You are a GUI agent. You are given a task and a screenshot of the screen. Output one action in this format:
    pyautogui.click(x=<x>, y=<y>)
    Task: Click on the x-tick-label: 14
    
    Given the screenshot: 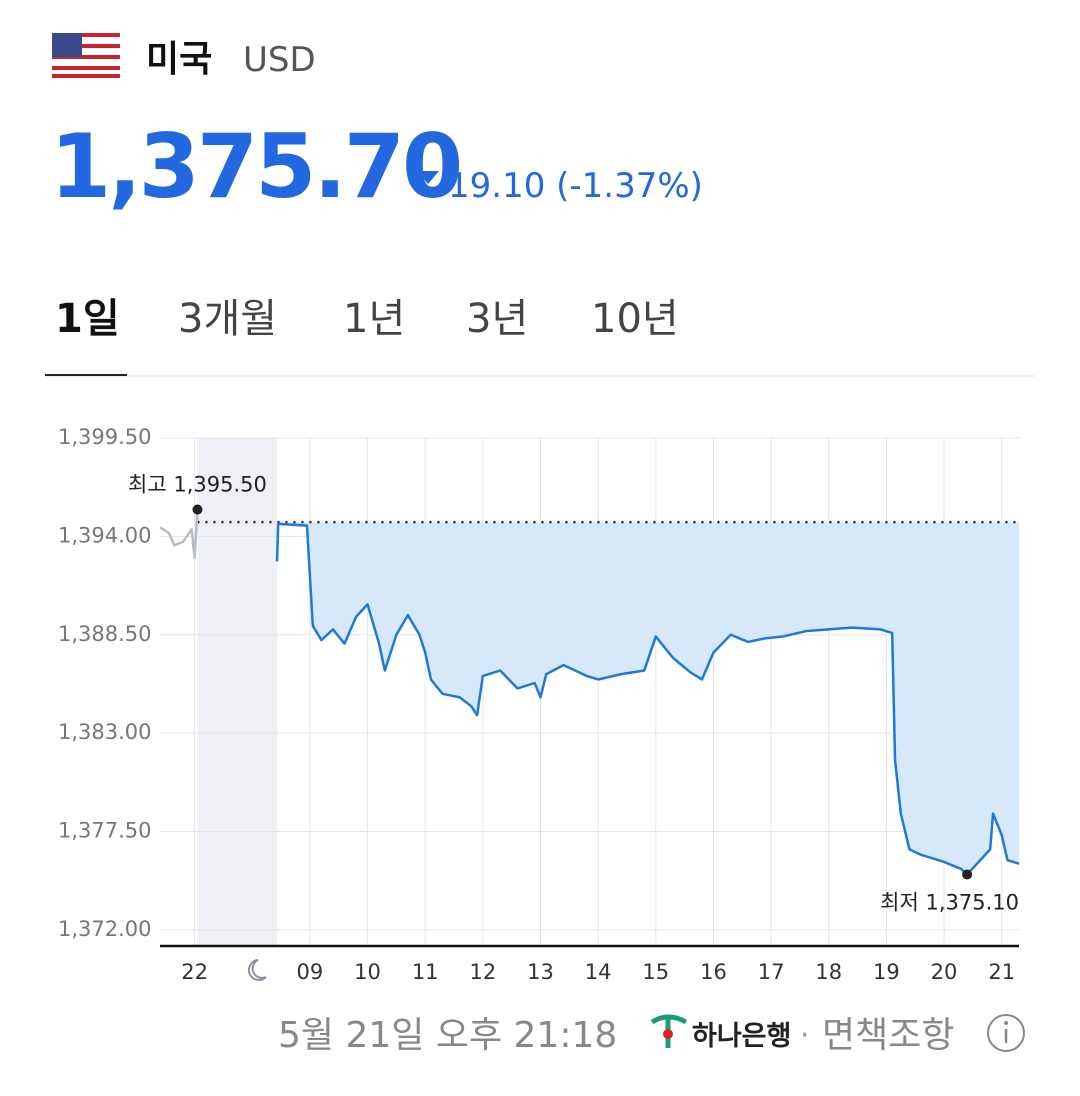 What is the action you would take?
    pyautogui.click(x=598, y=972)
    